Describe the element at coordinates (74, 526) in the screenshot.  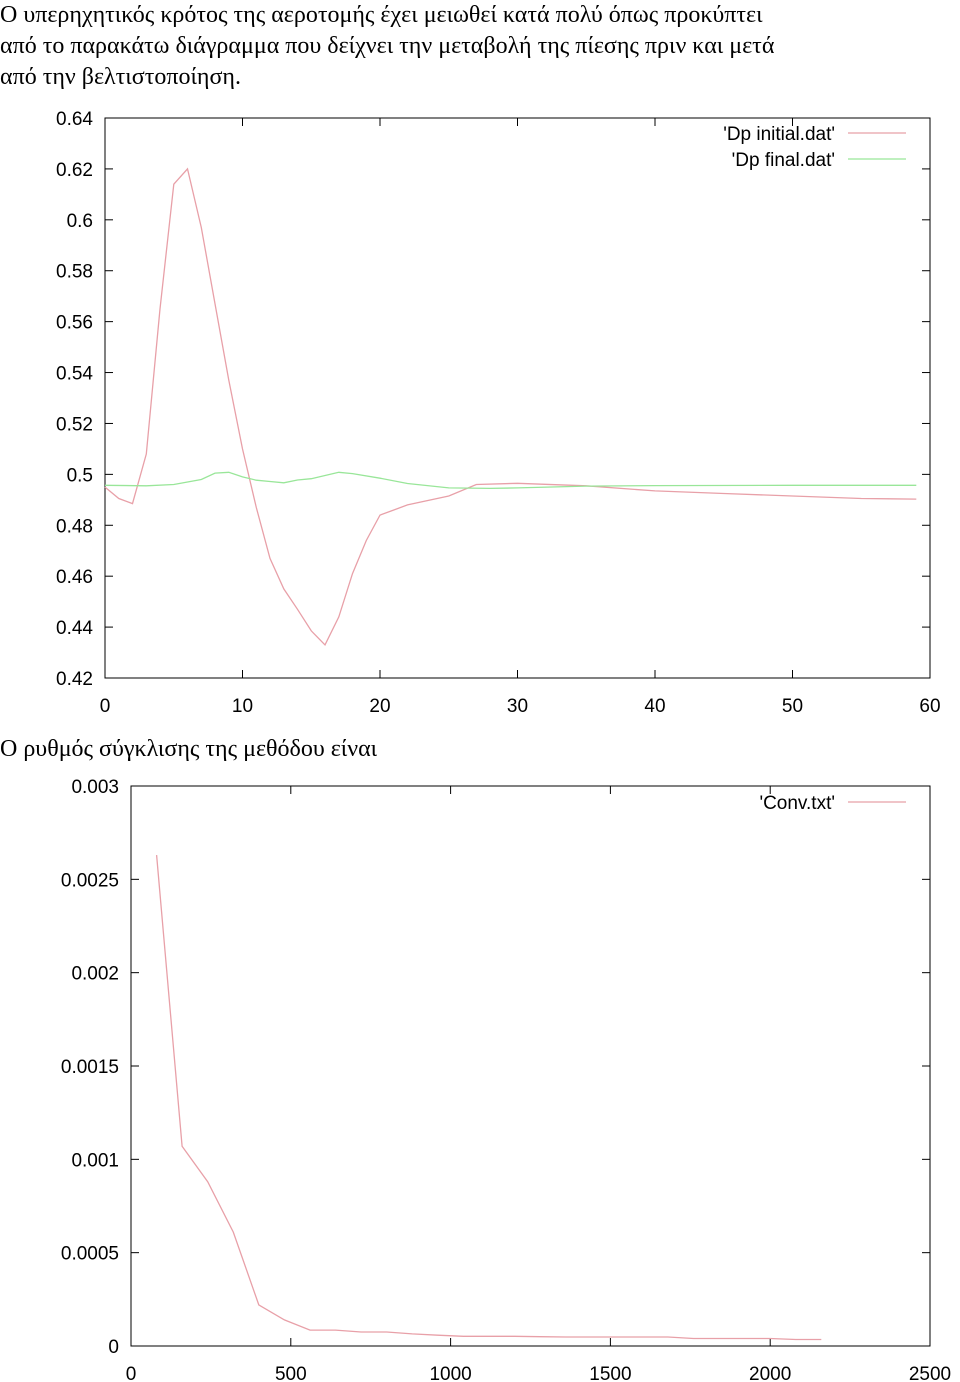
I see `y-tick-label: 0.48` at that location.